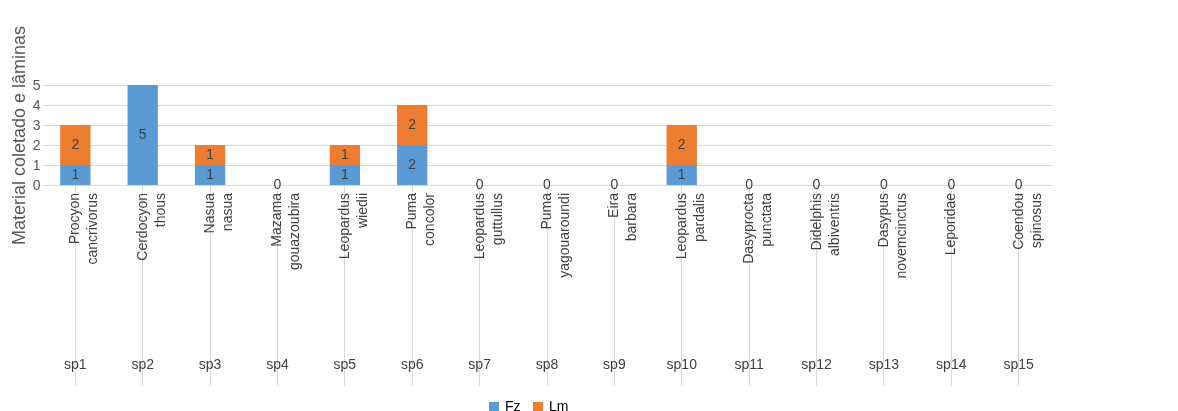 The width and height of the screenshot is (1178, 411). Describe the element at coordinates (816, 364) in the screenshot. I see `text: sp12` at that location.